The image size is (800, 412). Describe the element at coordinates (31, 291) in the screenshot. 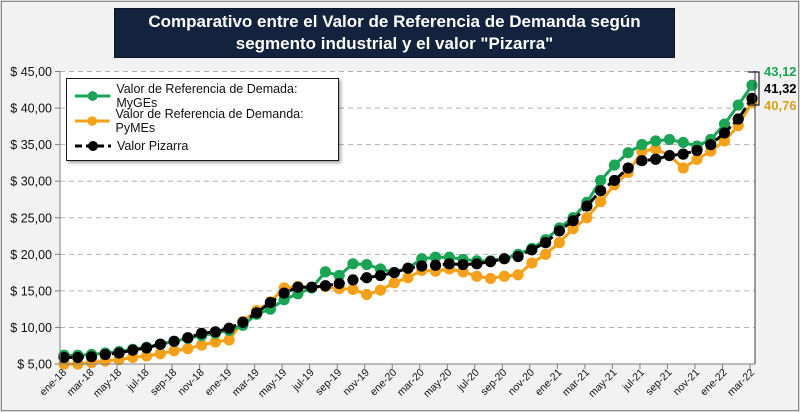

I see `y-tick-label: $ 15,00` at that location.